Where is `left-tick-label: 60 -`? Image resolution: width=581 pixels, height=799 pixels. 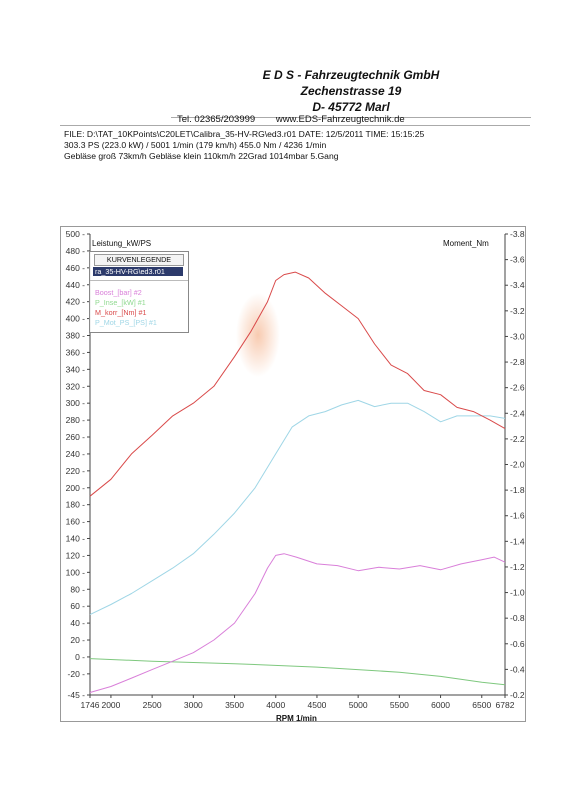 left-tick-label: 60 - is located at coordinates (77, 606).